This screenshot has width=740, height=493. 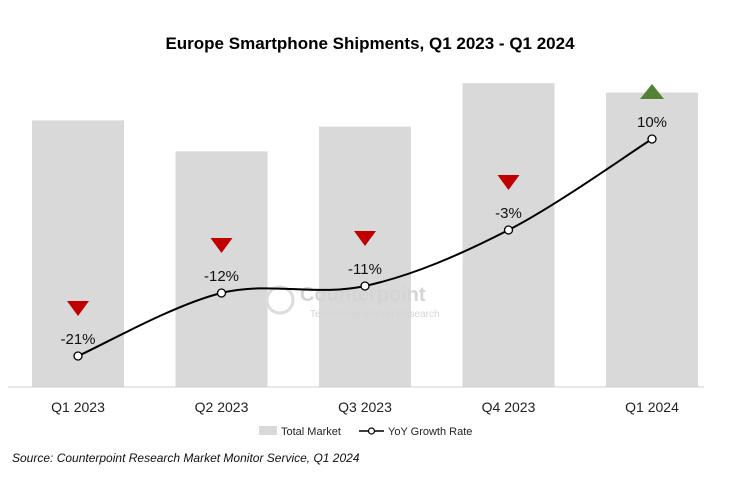 What do you see at coordinates (280, 300) in the screenshot?
I see `watermark-logo-icon` at bounding box center [280, 300].